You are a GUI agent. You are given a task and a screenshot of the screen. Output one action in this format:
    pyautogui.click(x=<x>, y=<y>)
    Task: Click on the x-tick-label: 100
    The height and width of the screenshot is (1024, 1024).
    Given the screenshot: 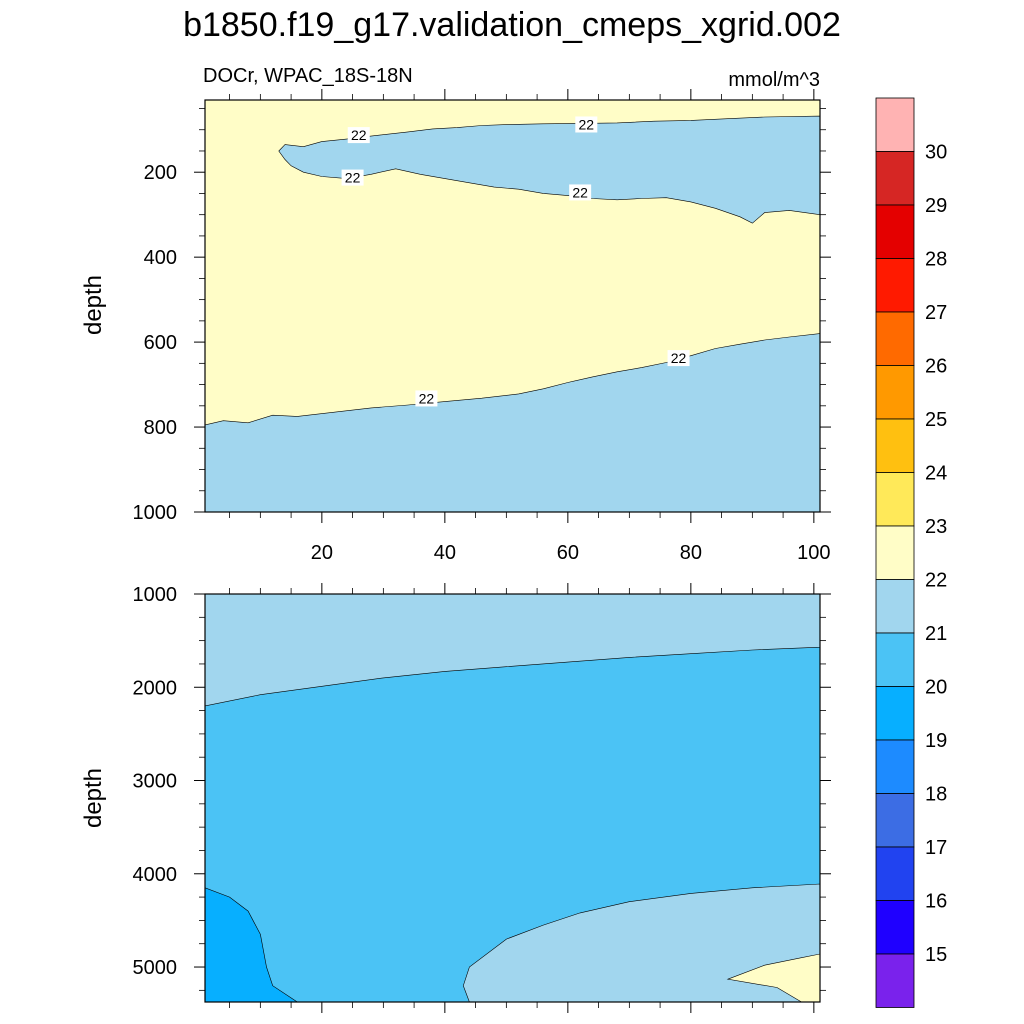 What is the action you would take?
    pyautogui.click(x=813, y=553)
    